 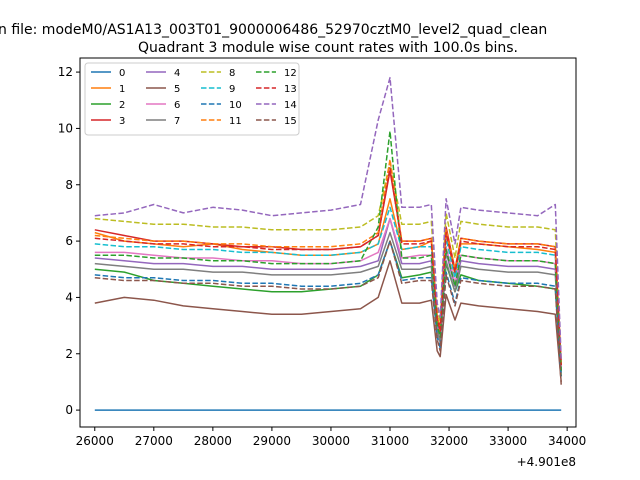 I want to click on legend-label-6: 6, so click(x=177, y=105).